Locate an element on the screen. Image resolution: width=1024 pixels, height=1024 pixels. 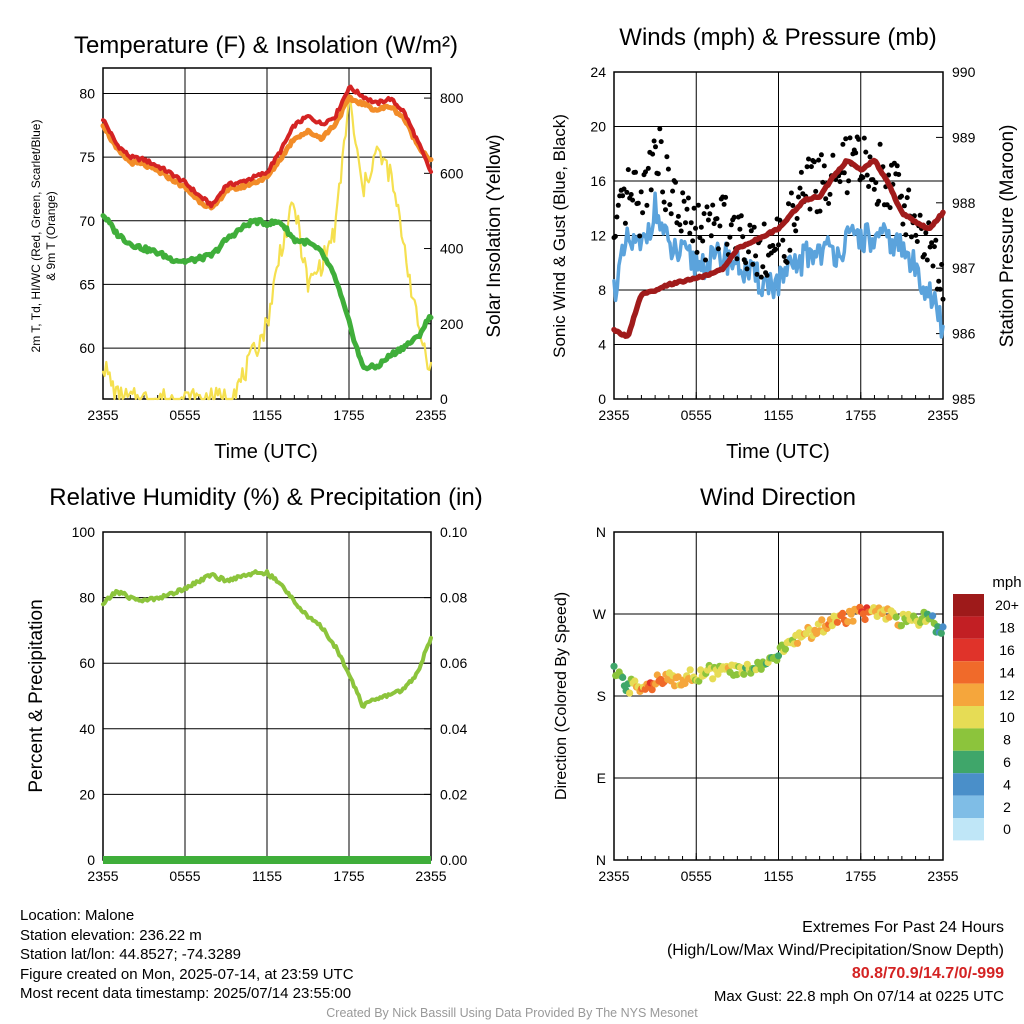
dir-xtick-label: 1755 is located at coordinates (860, 876).